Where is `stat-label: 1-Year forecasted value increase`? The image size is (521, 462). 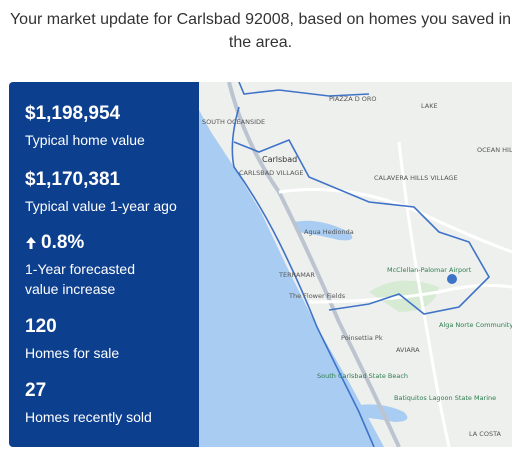
stat-label: 1-Year forecasted value increase is located at coordinates (80, 279).